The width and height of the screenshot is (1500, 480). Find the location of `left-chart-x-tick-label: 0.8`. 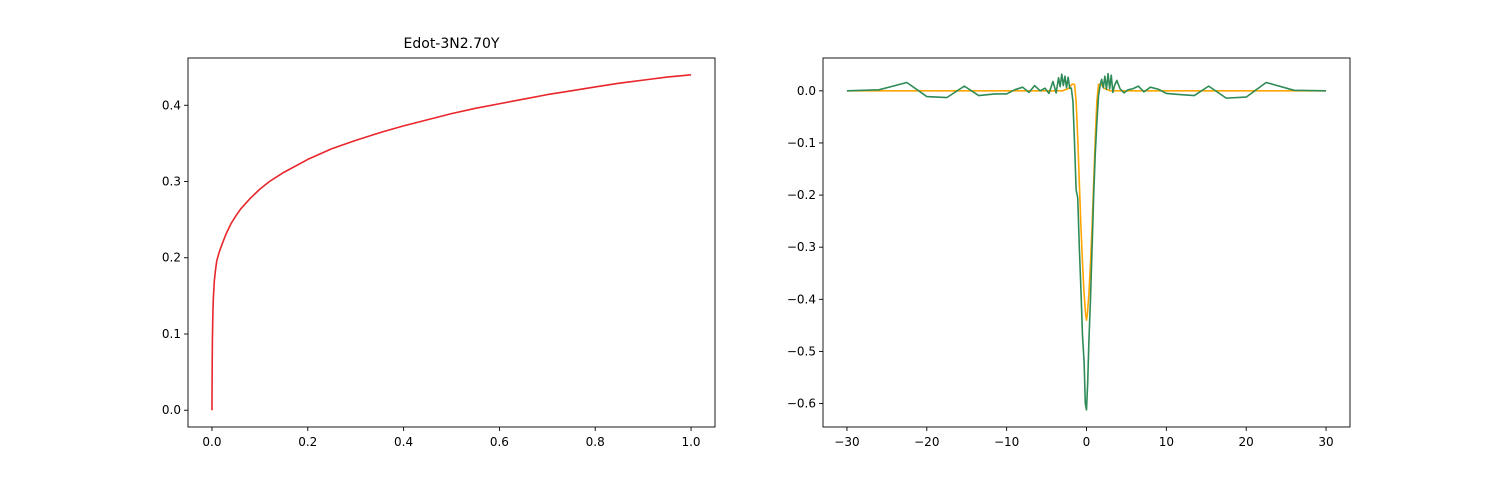

left-chart-x-tick-label: 0.8 is located at coordinates (595, 442).